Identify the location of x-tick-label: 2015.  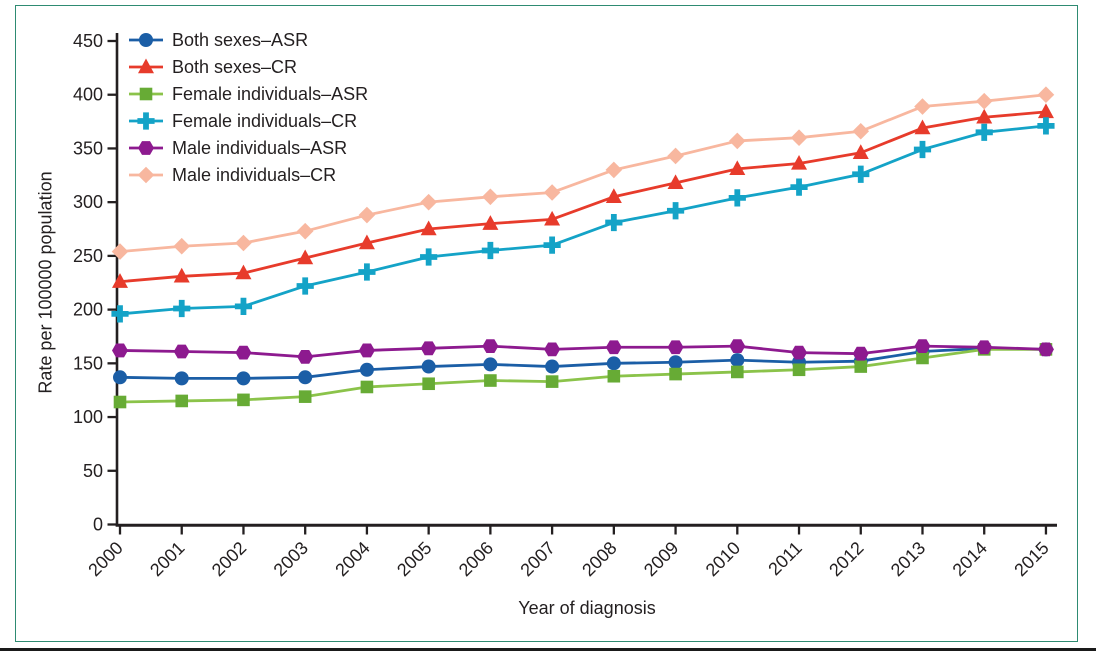
(1031, 559).